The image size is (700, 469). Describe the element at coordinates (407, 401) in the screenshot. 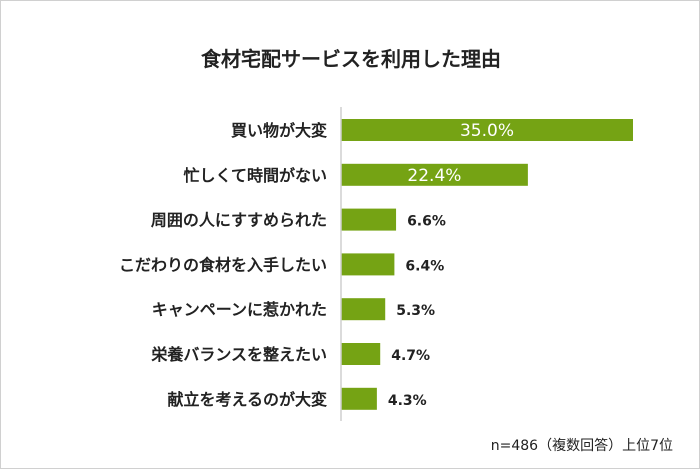

I see `value-label: 4.3%` at that location.